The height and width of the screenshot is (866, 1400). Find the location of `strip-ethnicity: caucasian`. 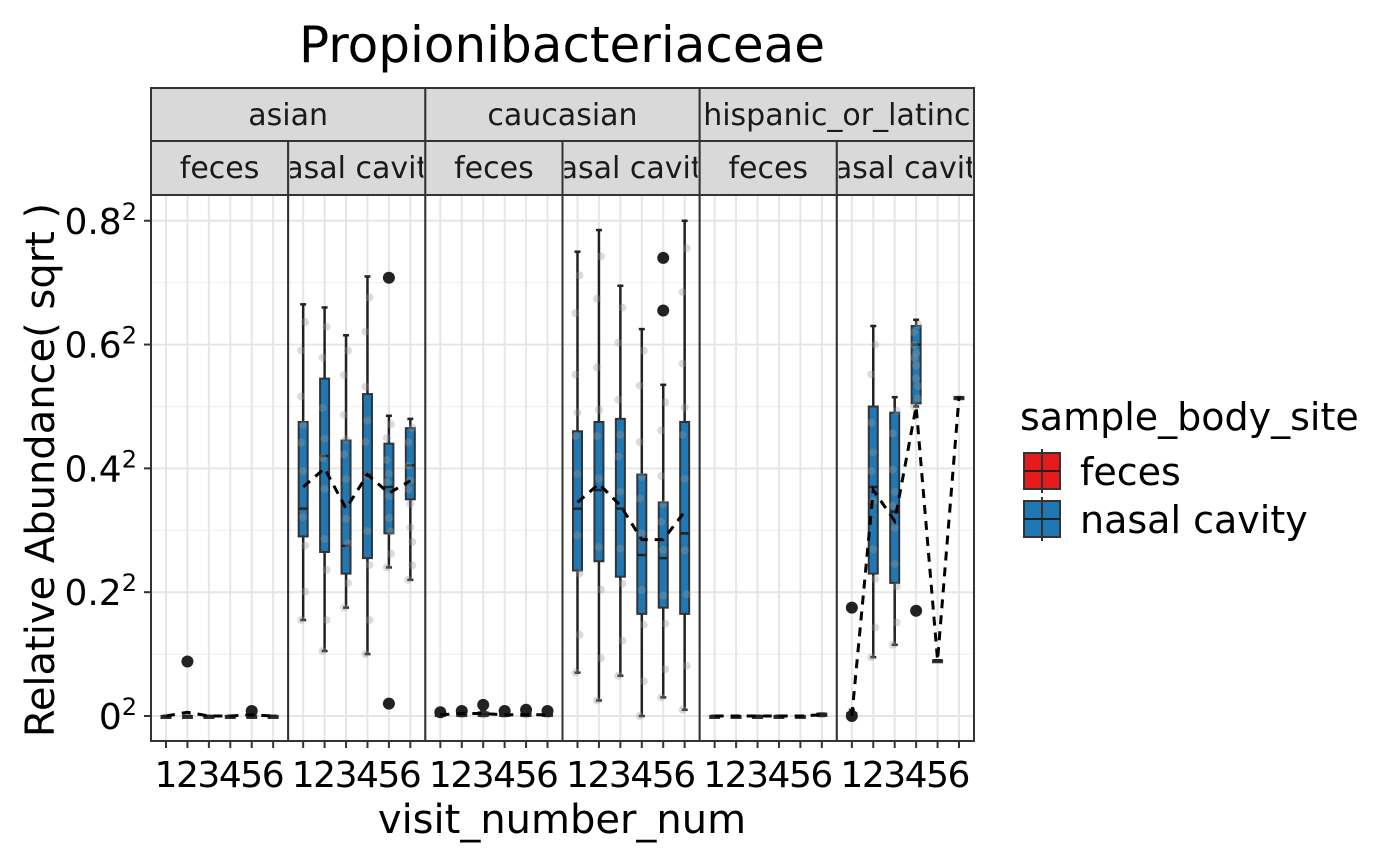

strip-ethnicity: caucasian is located at coordinates (562, 114).